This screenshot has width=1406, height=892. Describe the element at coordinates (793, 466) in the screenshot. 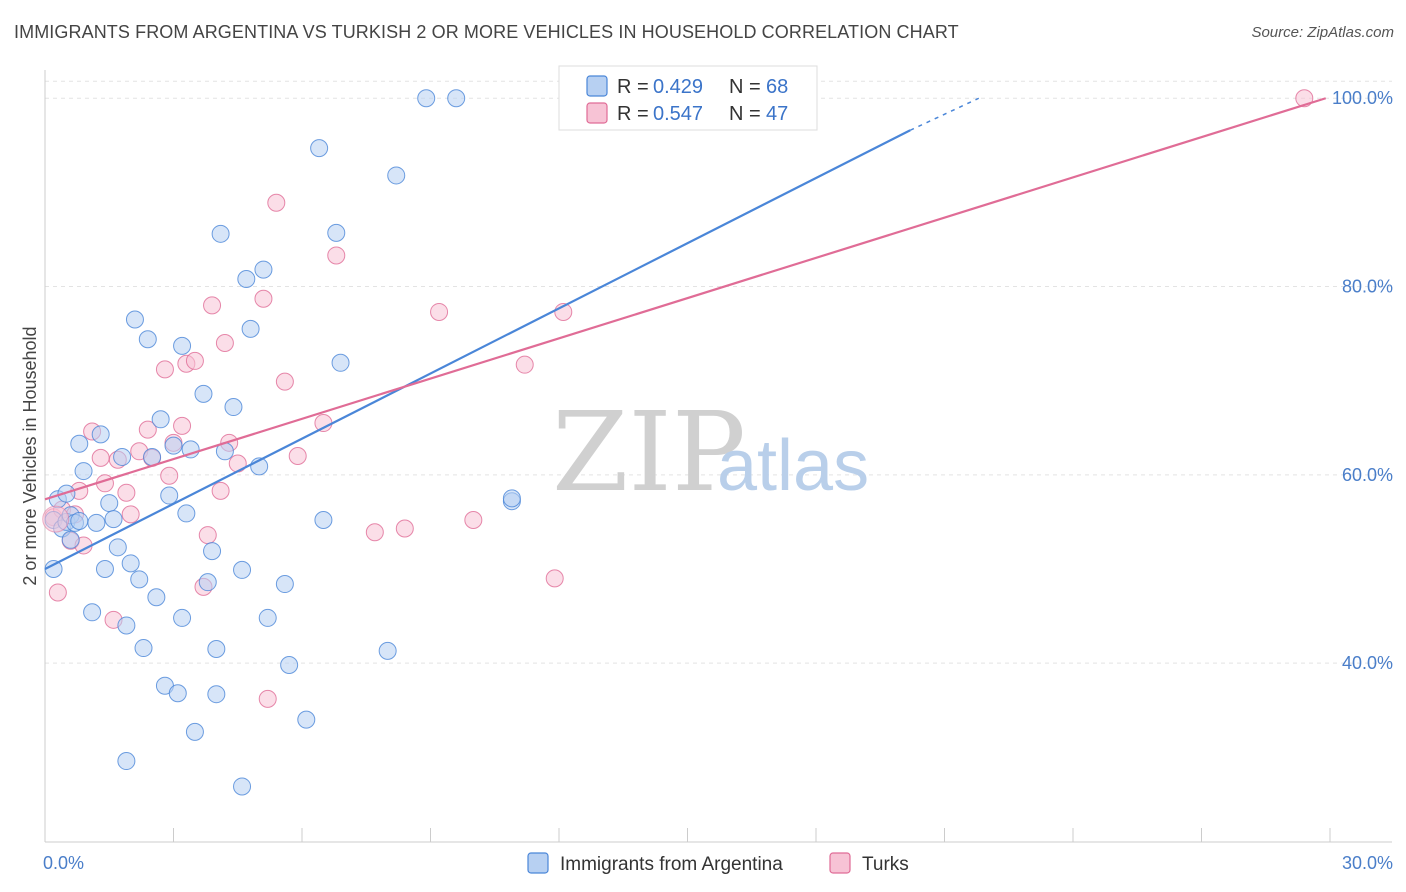

I see `watermark-atlas: atlas` at that location.